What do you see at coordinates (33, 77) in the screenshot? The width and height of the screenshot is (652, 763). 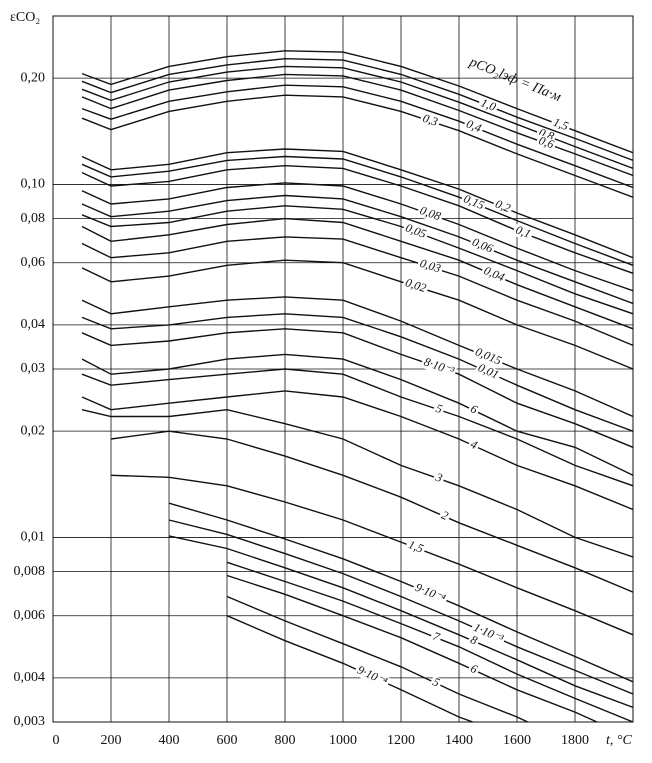 I see `y-tick-label: 0,20` at bounding box center [33, 77].